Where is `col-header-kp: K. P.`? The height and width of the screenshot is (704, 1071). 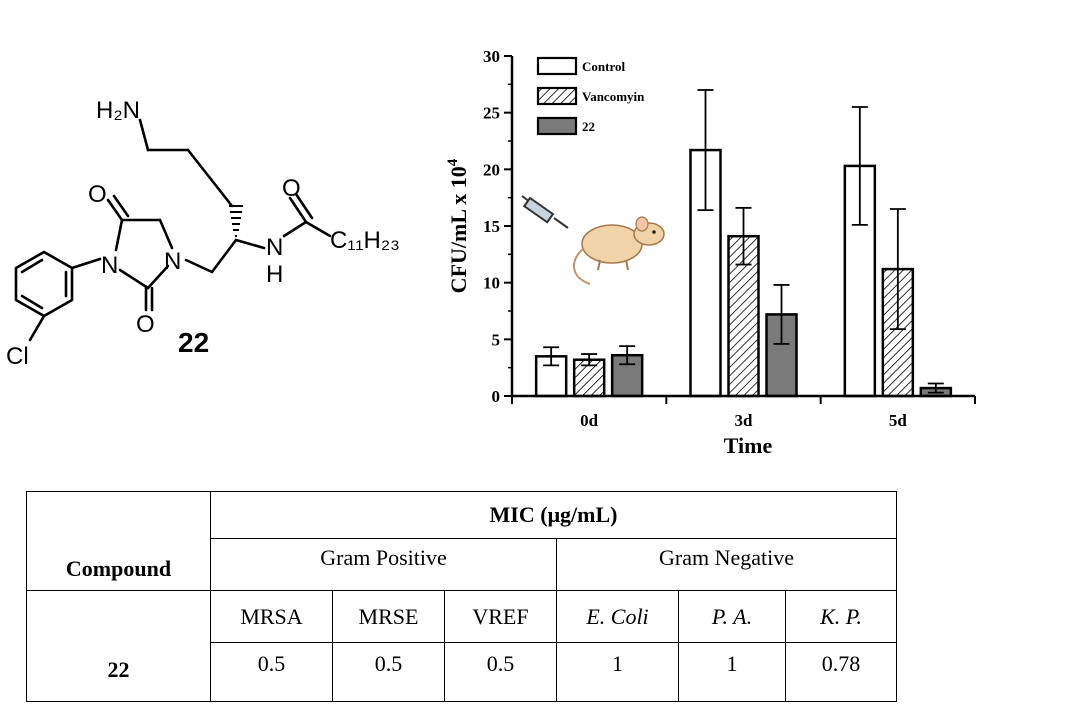 col-header-kp: K. P. is located at coordinates (841, 616).